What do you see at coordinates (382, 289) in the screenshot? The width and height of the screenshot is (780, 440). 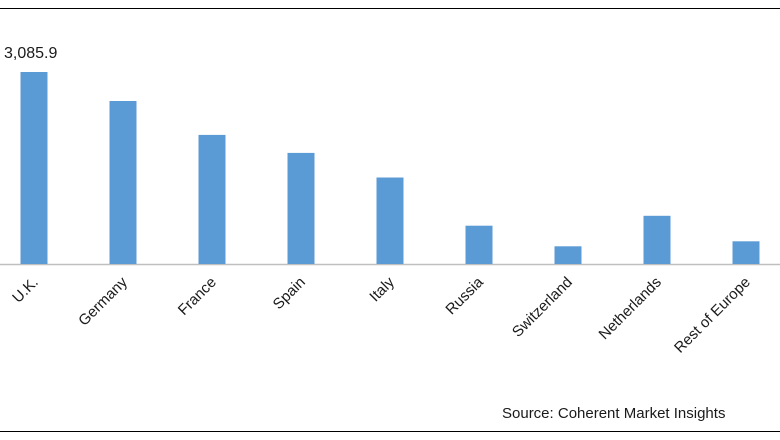 I see `category-label: Italy` at bounding box center [382, 289].